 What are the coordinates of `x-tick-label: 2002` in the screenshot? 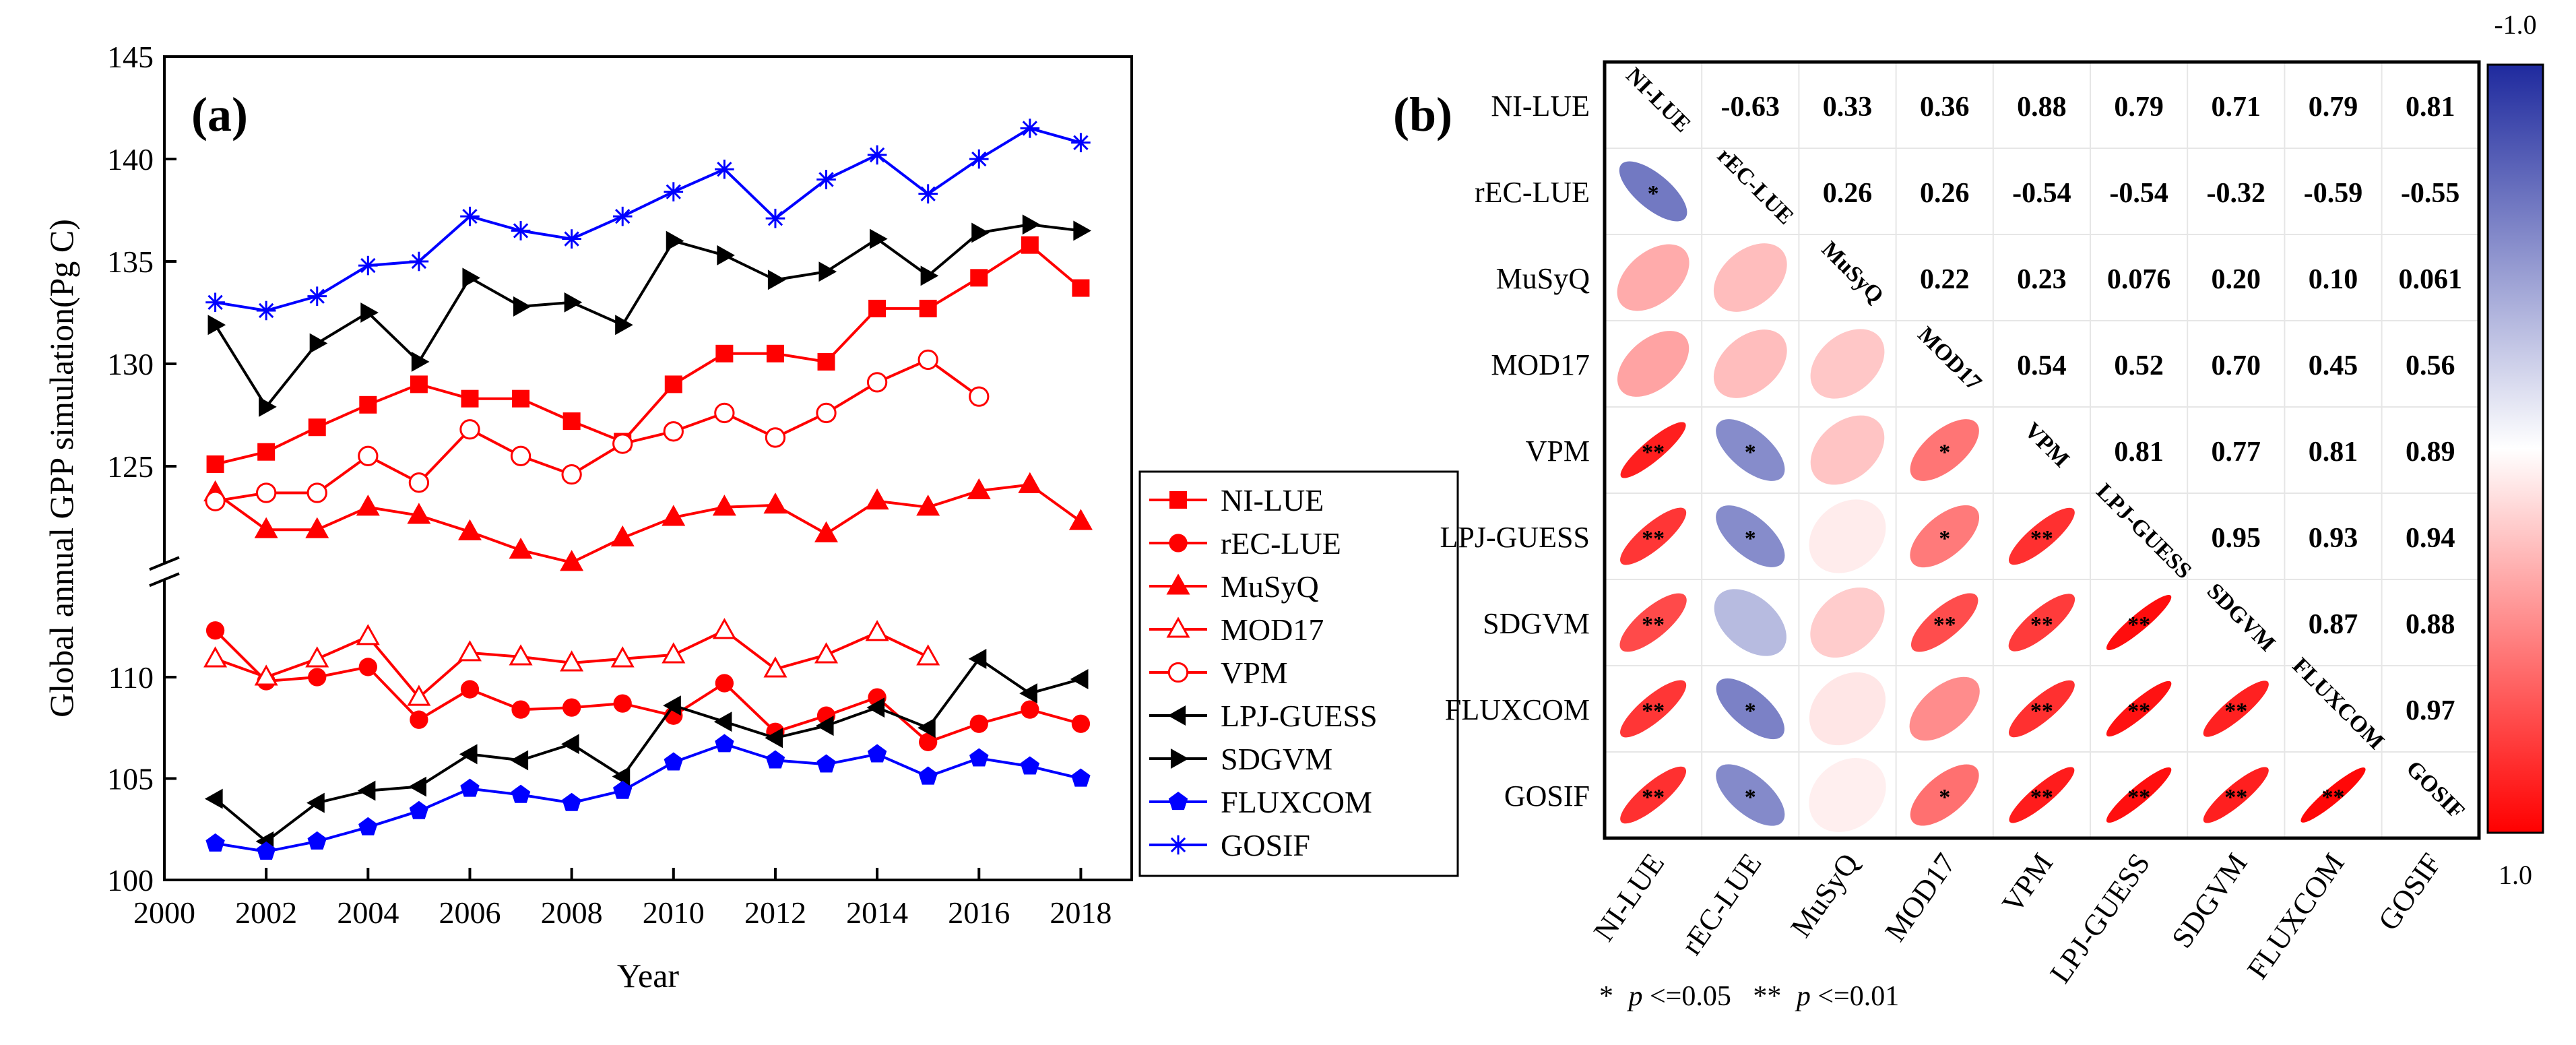 It's located at (266, 912).